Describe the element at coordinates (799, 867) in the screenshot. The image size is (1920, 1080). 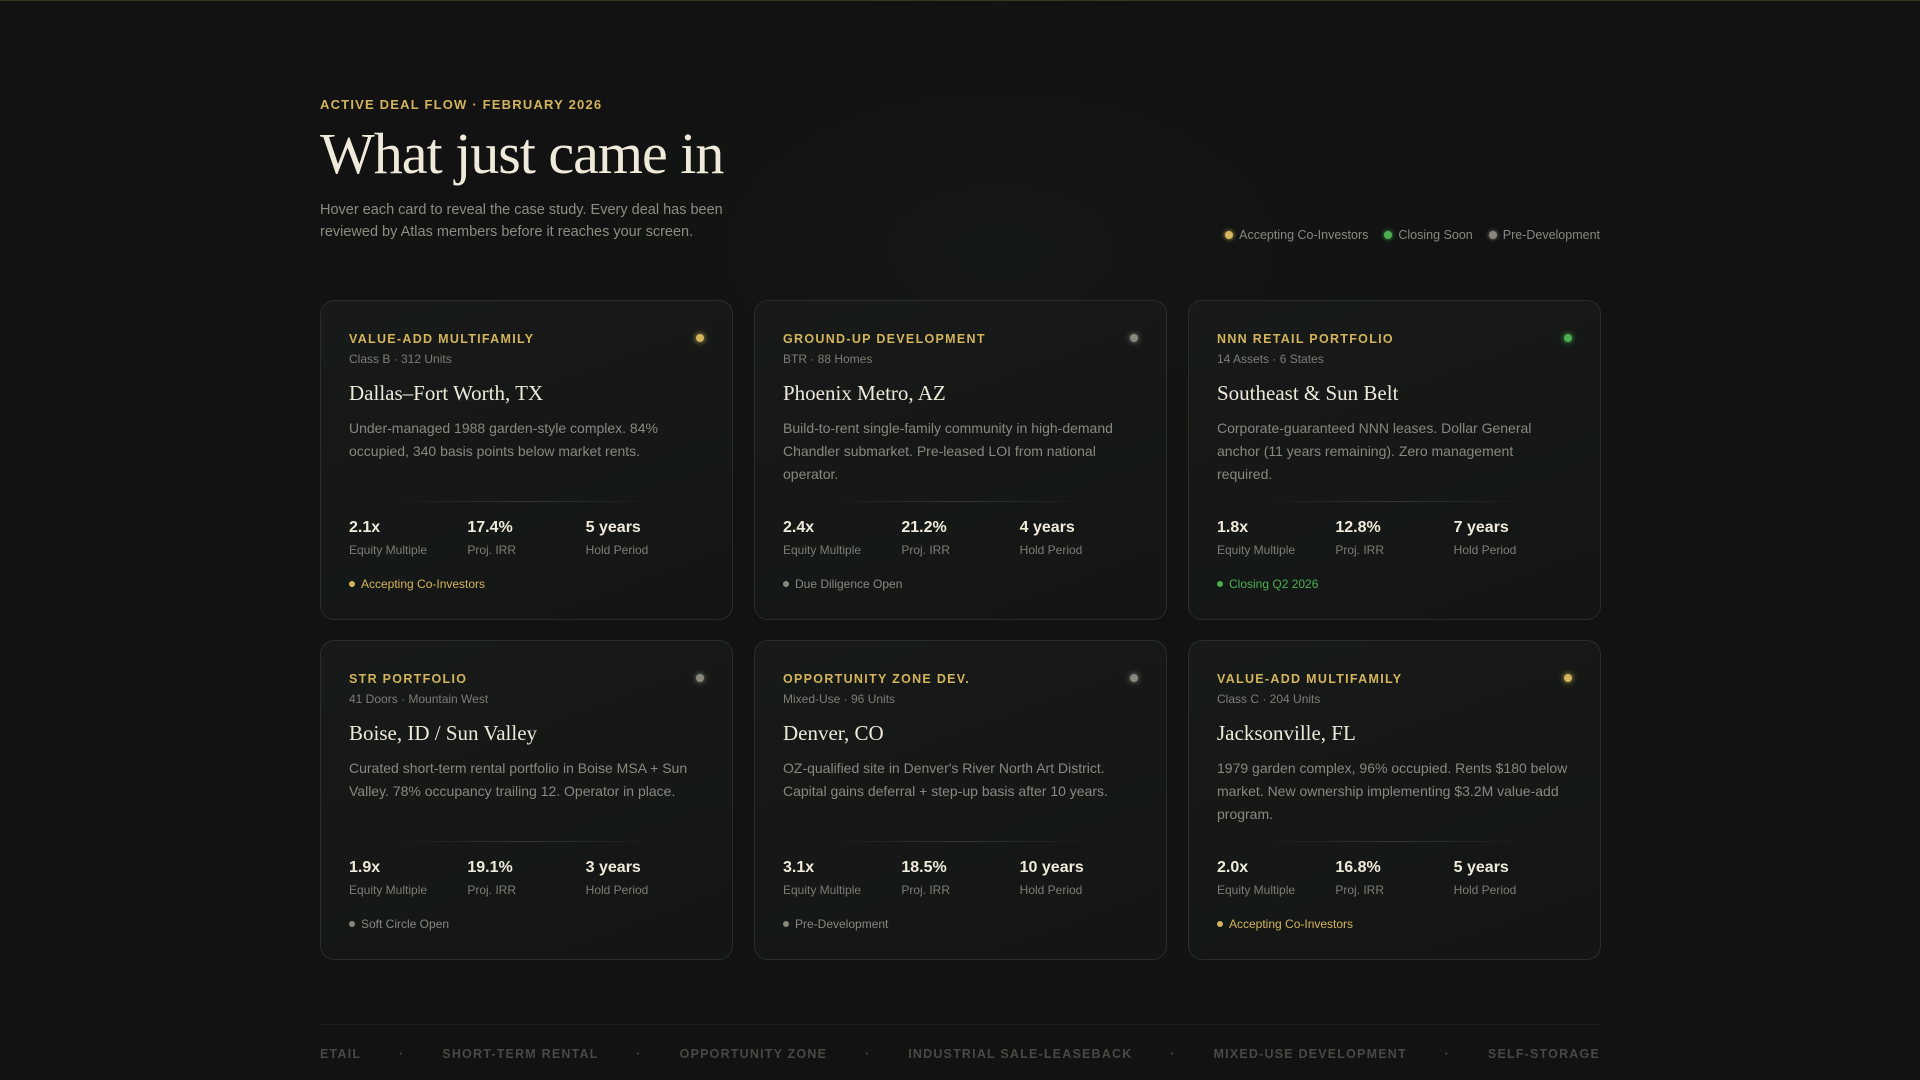
I see `metric-value: 3.1x` at that location.